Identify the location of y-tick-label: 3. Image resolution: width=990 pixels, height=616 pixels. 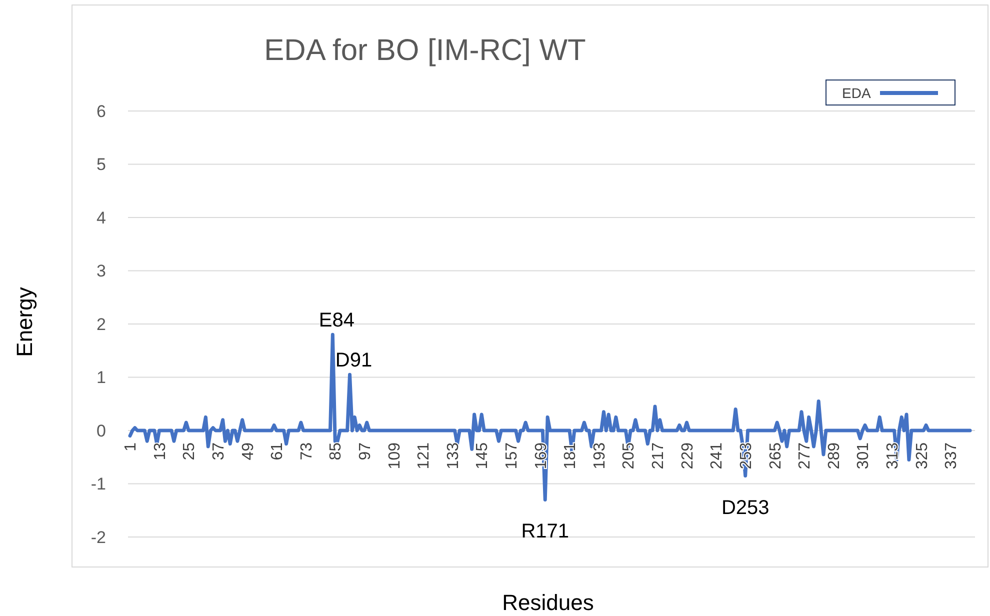
(101, 271).